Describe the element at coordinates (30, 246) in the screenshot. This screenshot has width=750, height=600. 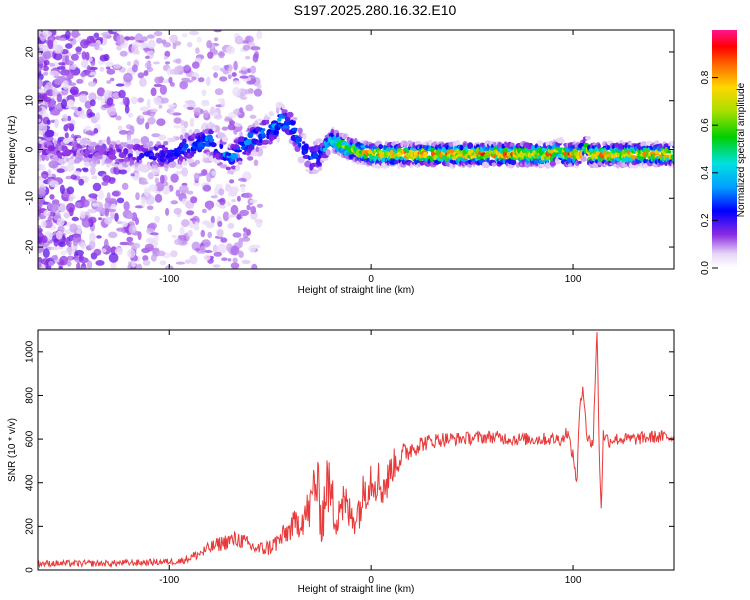
I see `y-tick-label: -20` at that location.